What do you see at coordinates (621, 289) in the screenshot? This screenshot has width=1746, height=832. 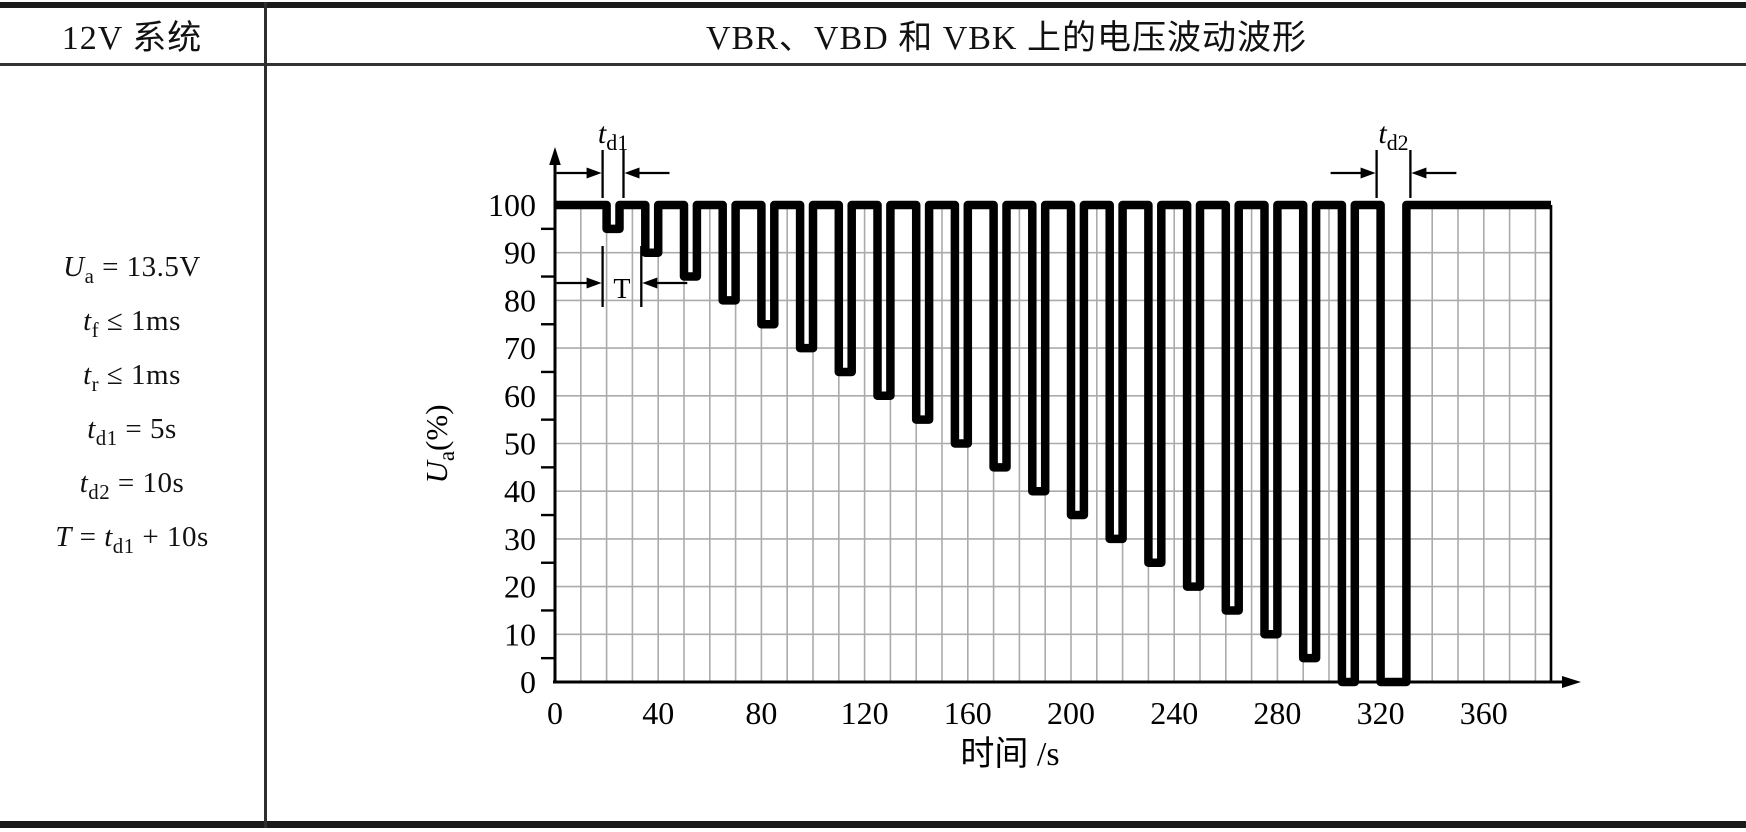 I see `annotation-label-T: T` at bounding box center [621, 289].